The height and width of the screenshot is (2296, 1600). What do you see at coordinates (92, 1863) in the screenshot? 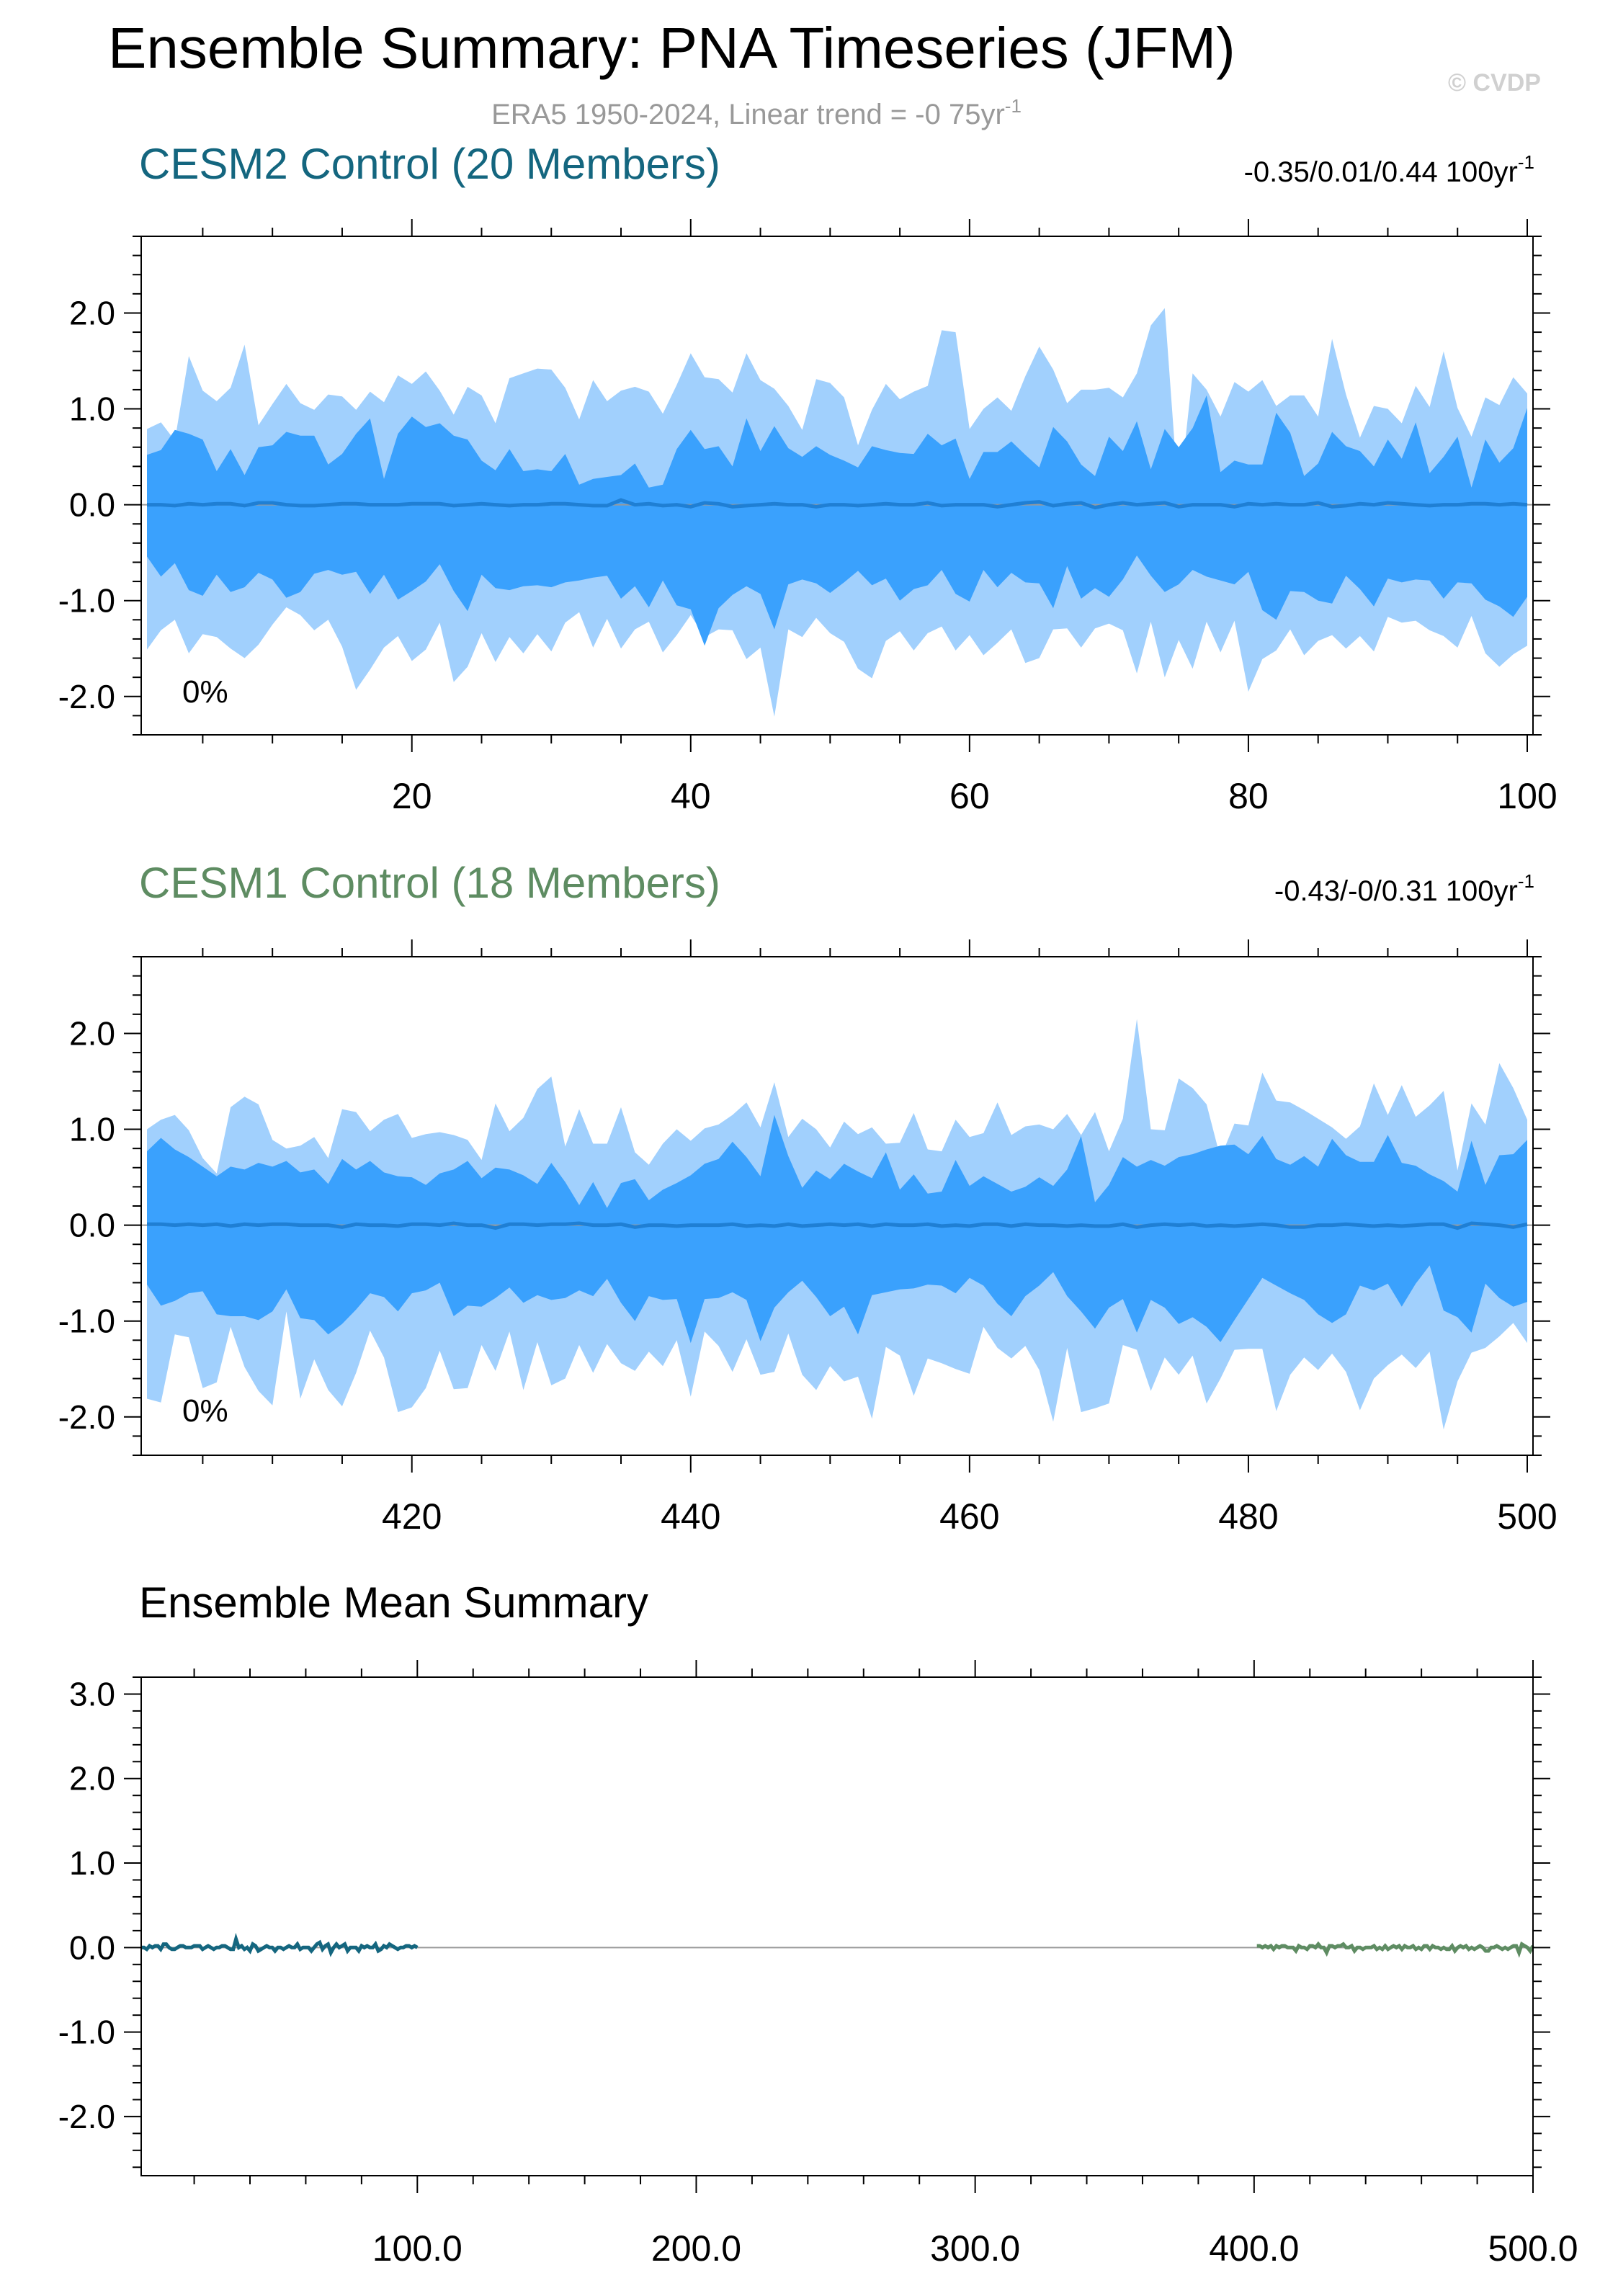
I see `panel-ensemble-mean-ytick-label: 1.0` at bounding box center [92, 1863].